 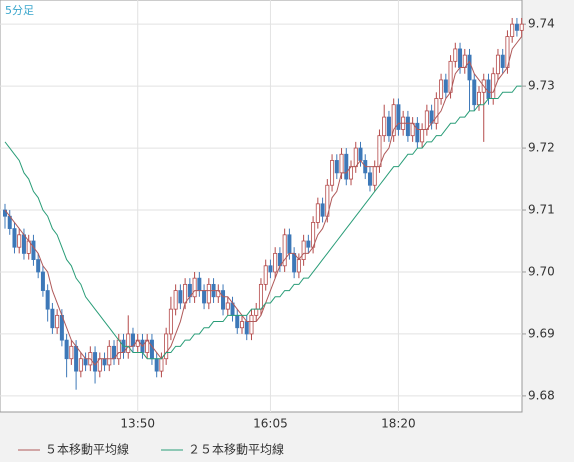 What do you see at coordinates (87, 449) in the screenshot?
I see `legend-label: ５本移動平均線` at bounding box center [87, 449].